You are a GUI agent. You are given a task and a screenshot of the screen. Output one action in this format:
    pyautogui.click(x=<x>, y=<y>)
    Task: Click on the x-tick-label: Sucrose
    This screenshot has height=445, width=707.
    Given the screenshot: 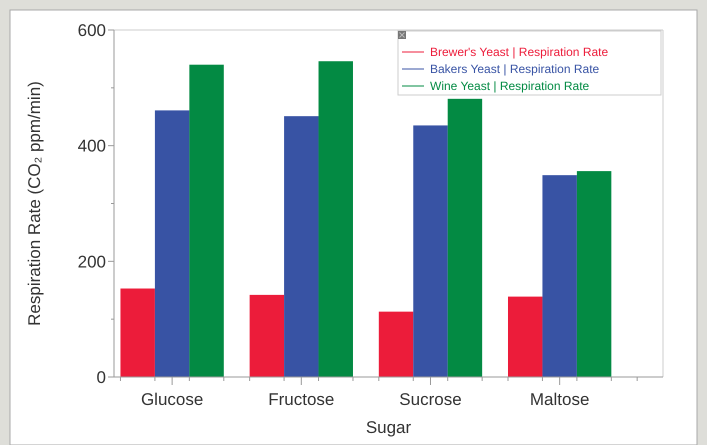 What is the action you would take?
    pyautogui.click(x=430, y=399)
    